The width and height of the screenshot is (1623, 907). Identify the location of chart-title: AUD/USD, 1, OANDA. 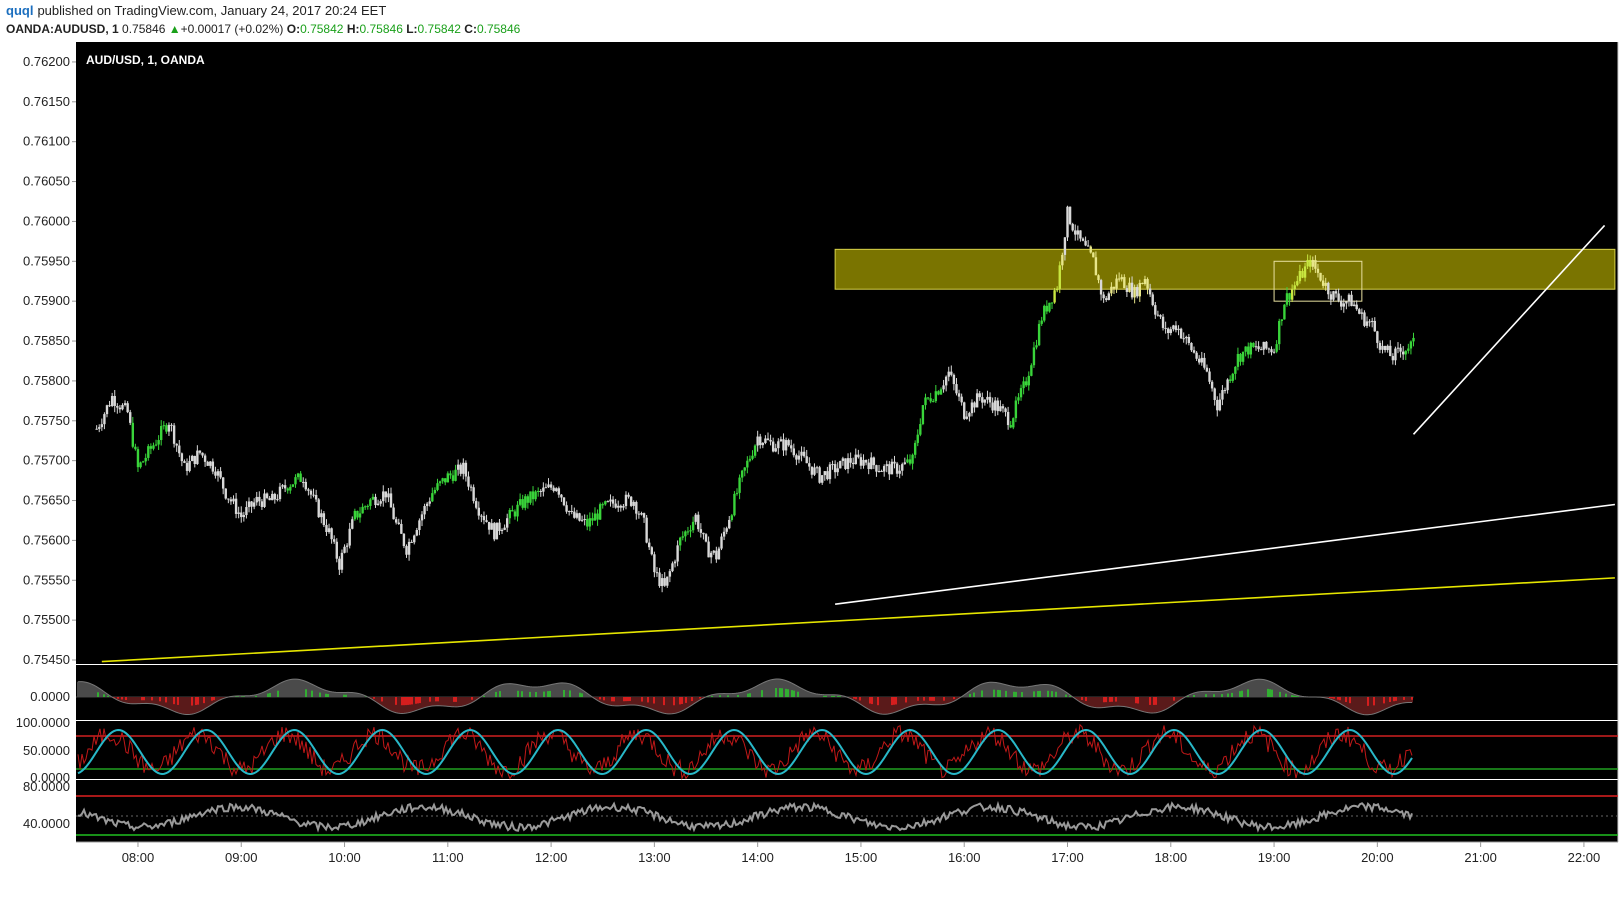
(145, 60).